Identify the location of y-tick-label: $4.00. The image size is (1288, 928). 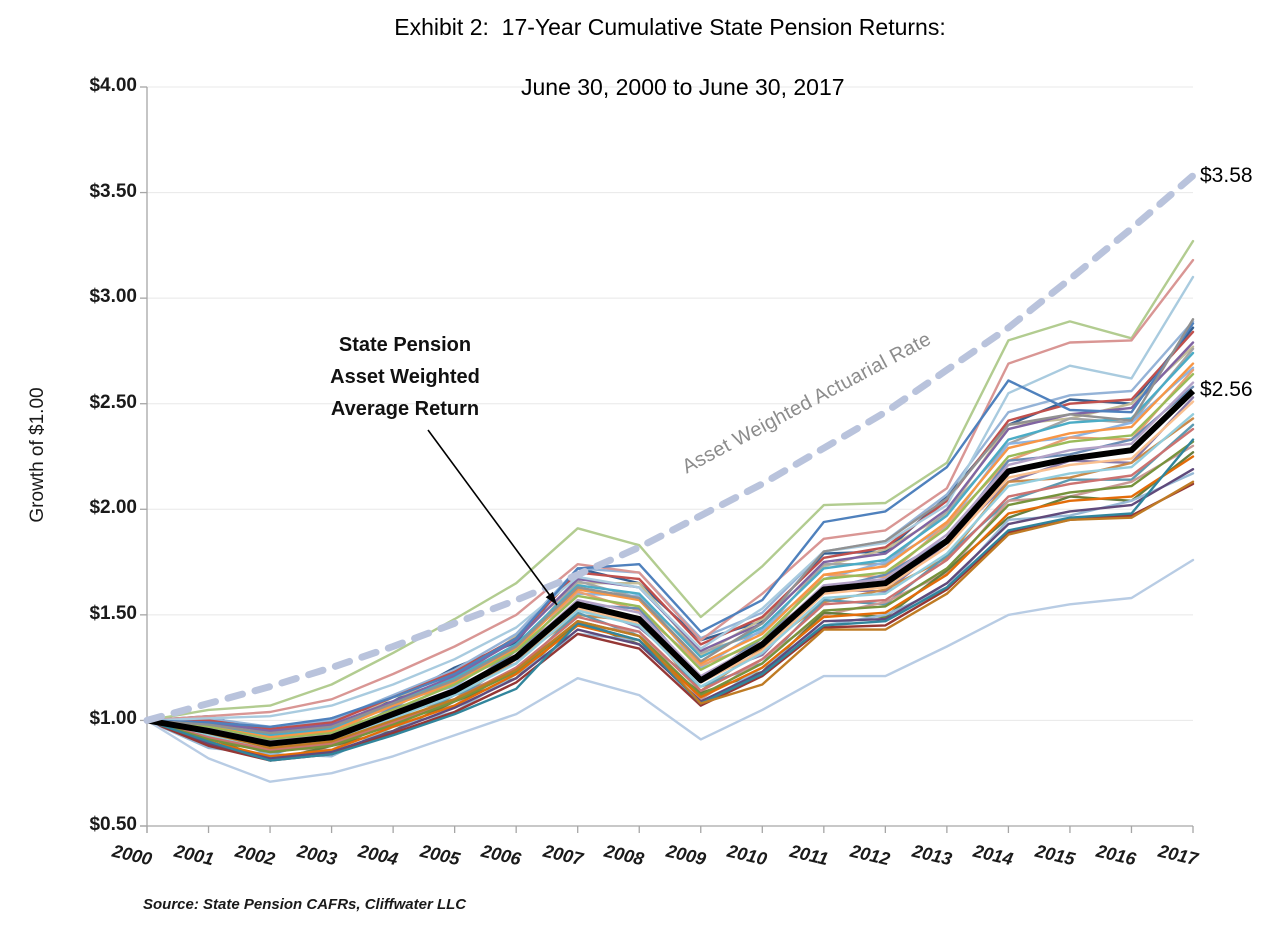
(113, 85).